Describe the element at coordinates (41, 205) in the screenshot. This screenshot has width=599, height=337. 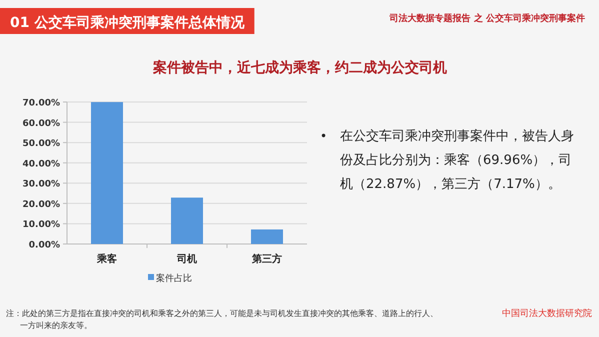
I see `y-tick-label: 20.00%` at that location.